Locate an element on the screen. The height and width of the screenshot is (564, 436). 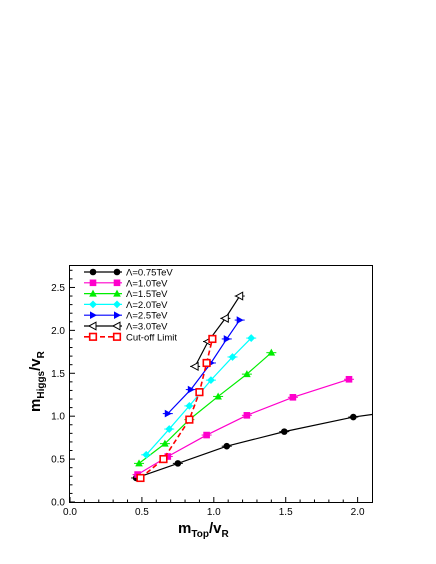
legend-item: Λ=1.0TeV is located at coordinates (126, 283).